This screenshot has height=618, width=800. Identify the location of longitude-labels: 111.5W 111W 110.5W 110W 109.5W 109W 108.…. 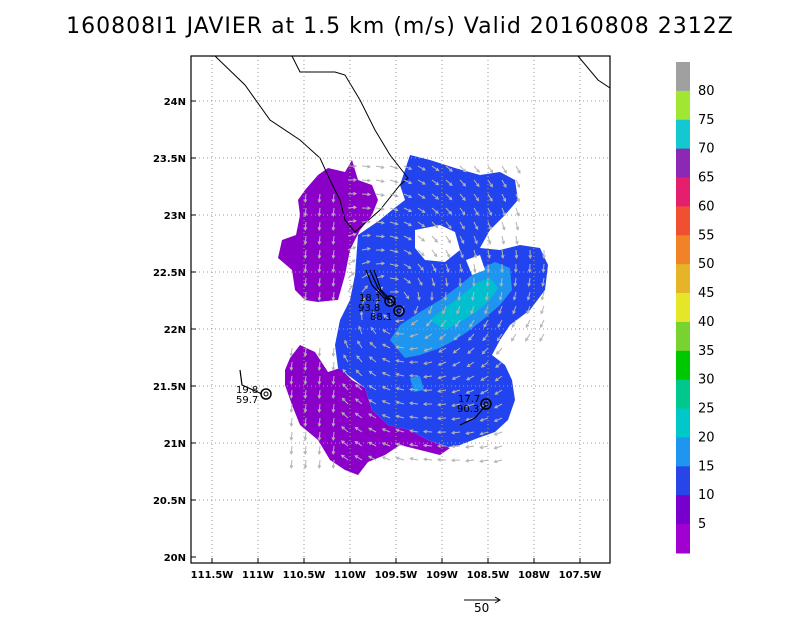
(396, 575).